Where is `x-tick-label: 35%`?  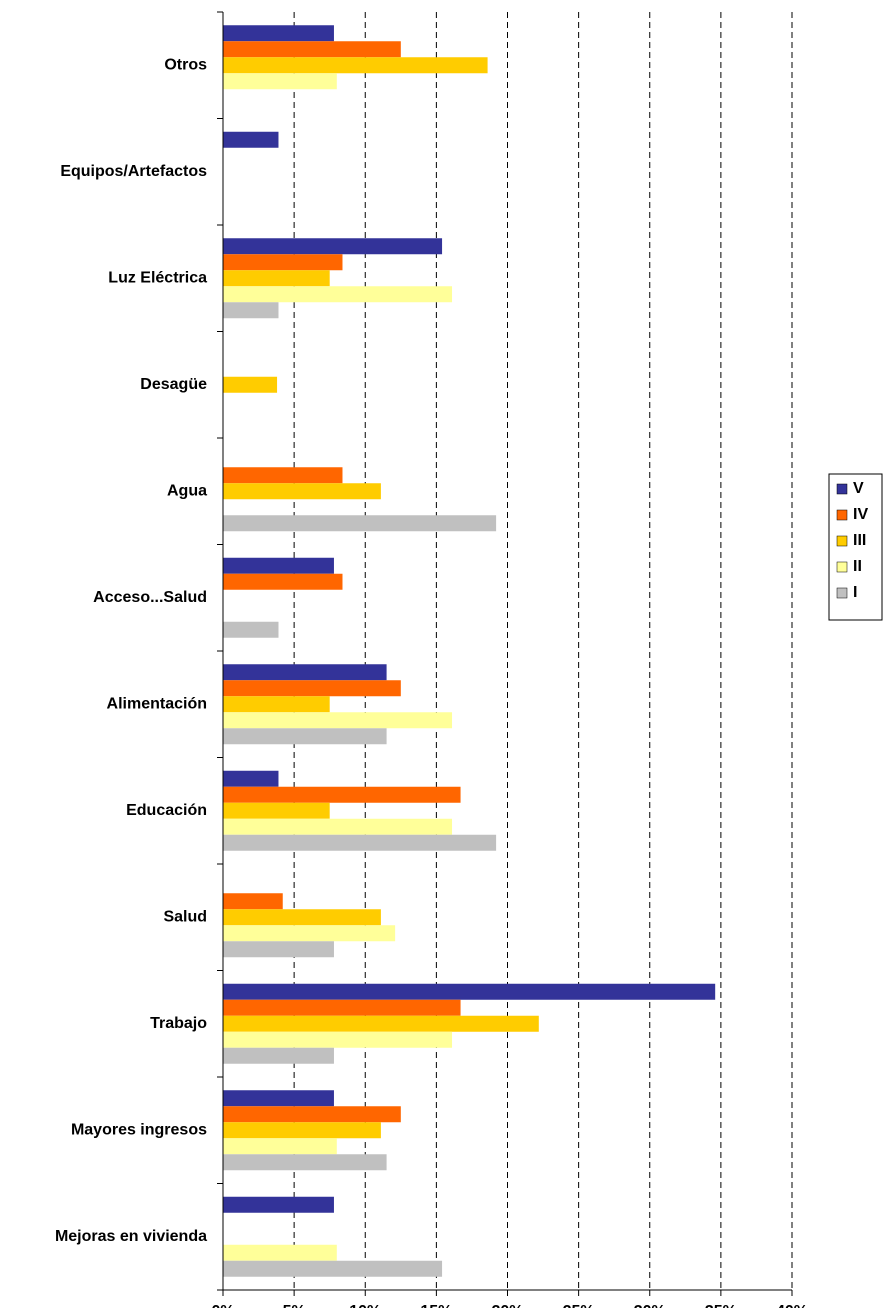 x-tick-label: 35% is located at coordinates (721, 1305).